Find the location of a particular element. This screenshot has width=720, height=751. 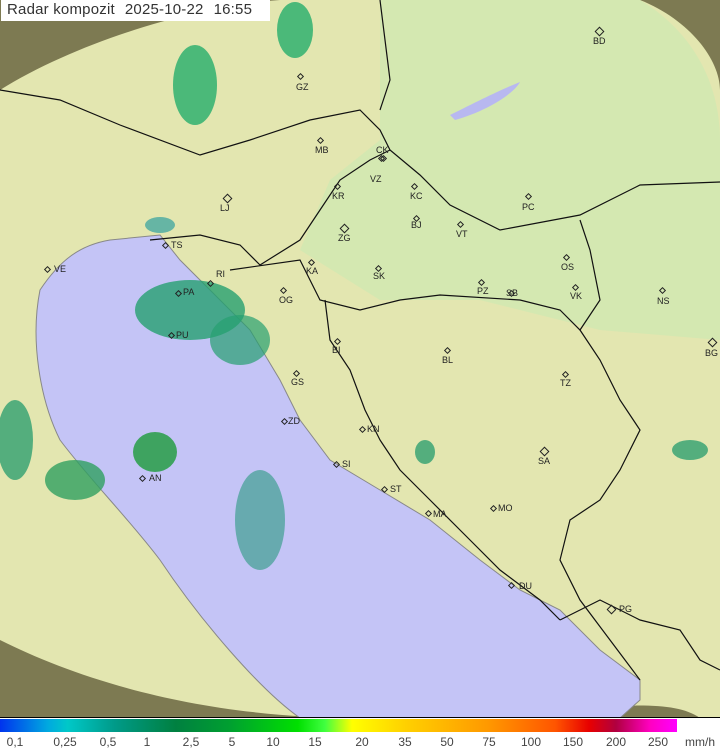

city-label: MA is located at coordinates (440, 514).